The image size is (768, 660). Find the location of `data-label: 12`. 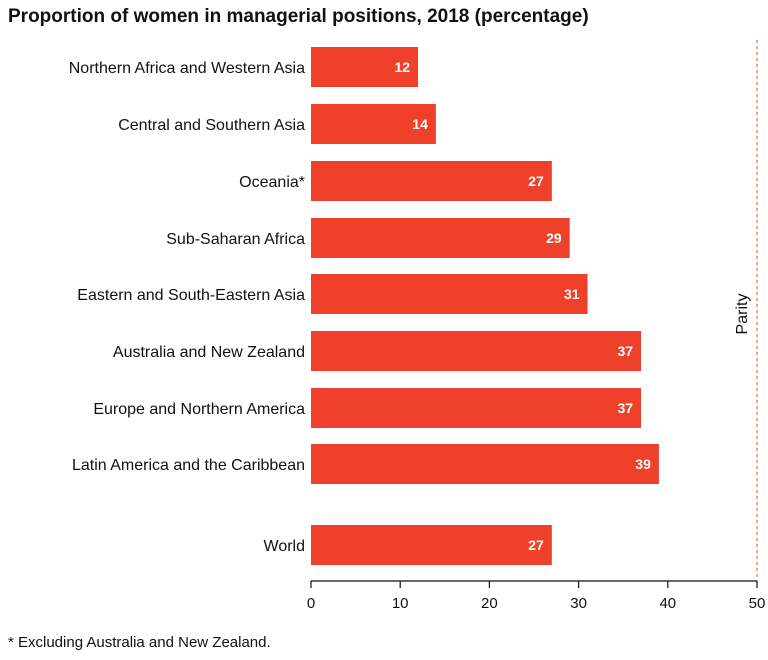

data-label: 12 is located at coordinates (402, 67).